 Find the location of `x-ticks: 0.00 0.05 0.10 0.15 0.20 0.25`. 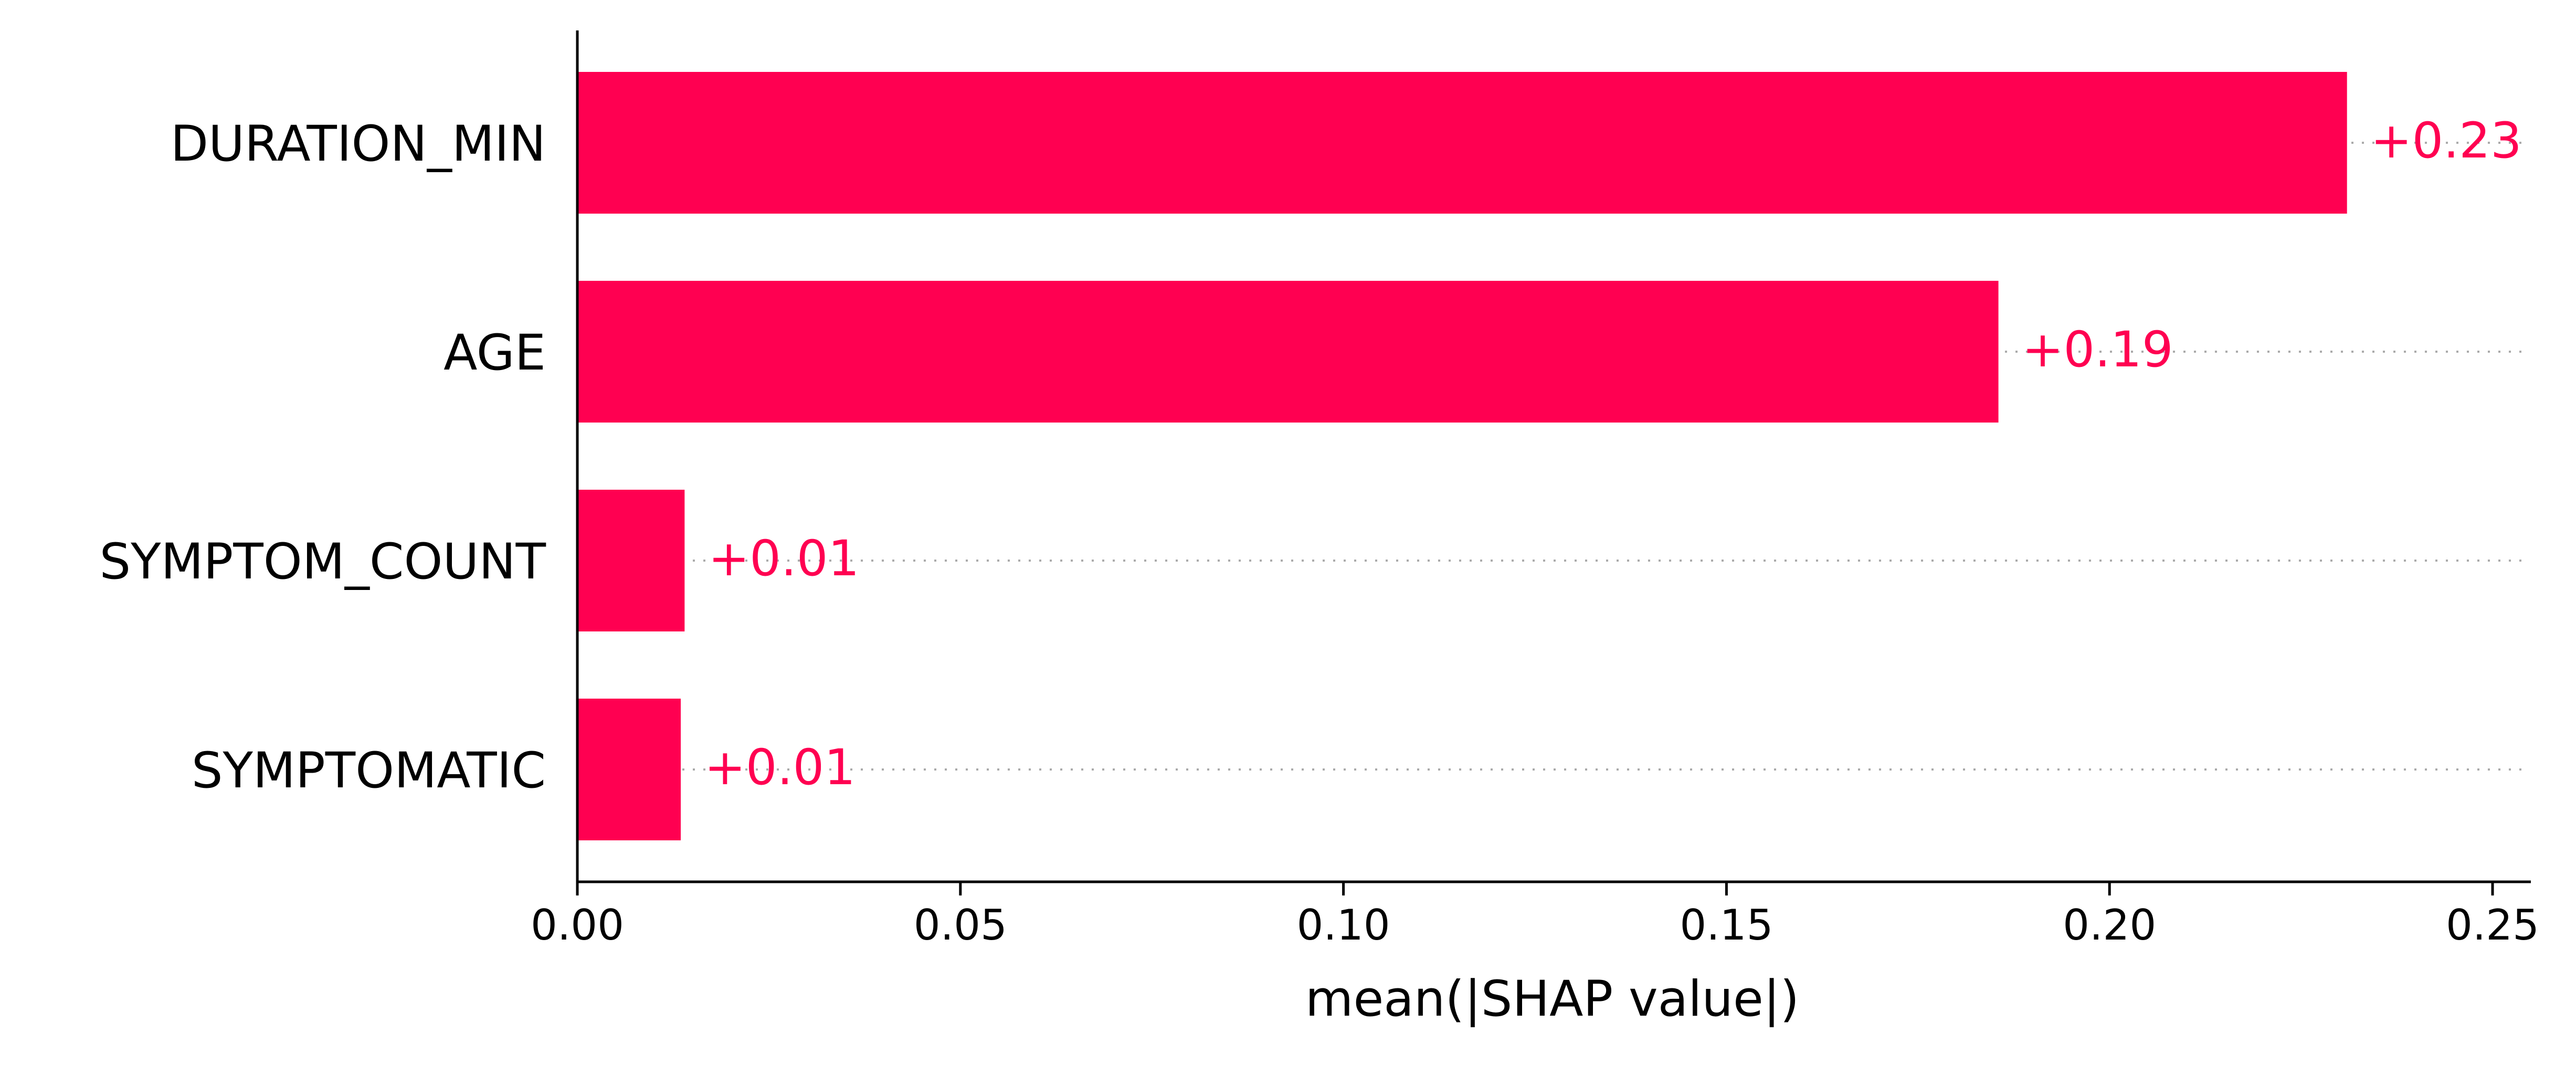

x-ticks: 0.00 0.05 0.10 0.15 0.20 0.25 is located at coordinates (1535, 916).